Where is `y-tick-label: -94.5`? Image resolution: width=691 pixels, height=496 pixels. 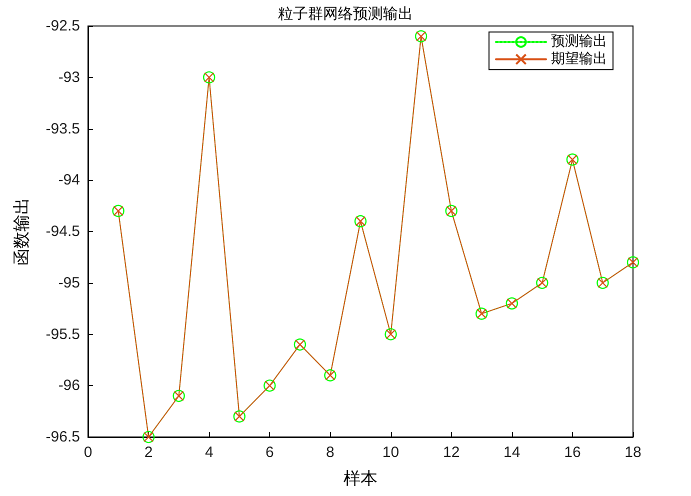 y-tick-label: -94.5 is located at coordinates (63, 231).